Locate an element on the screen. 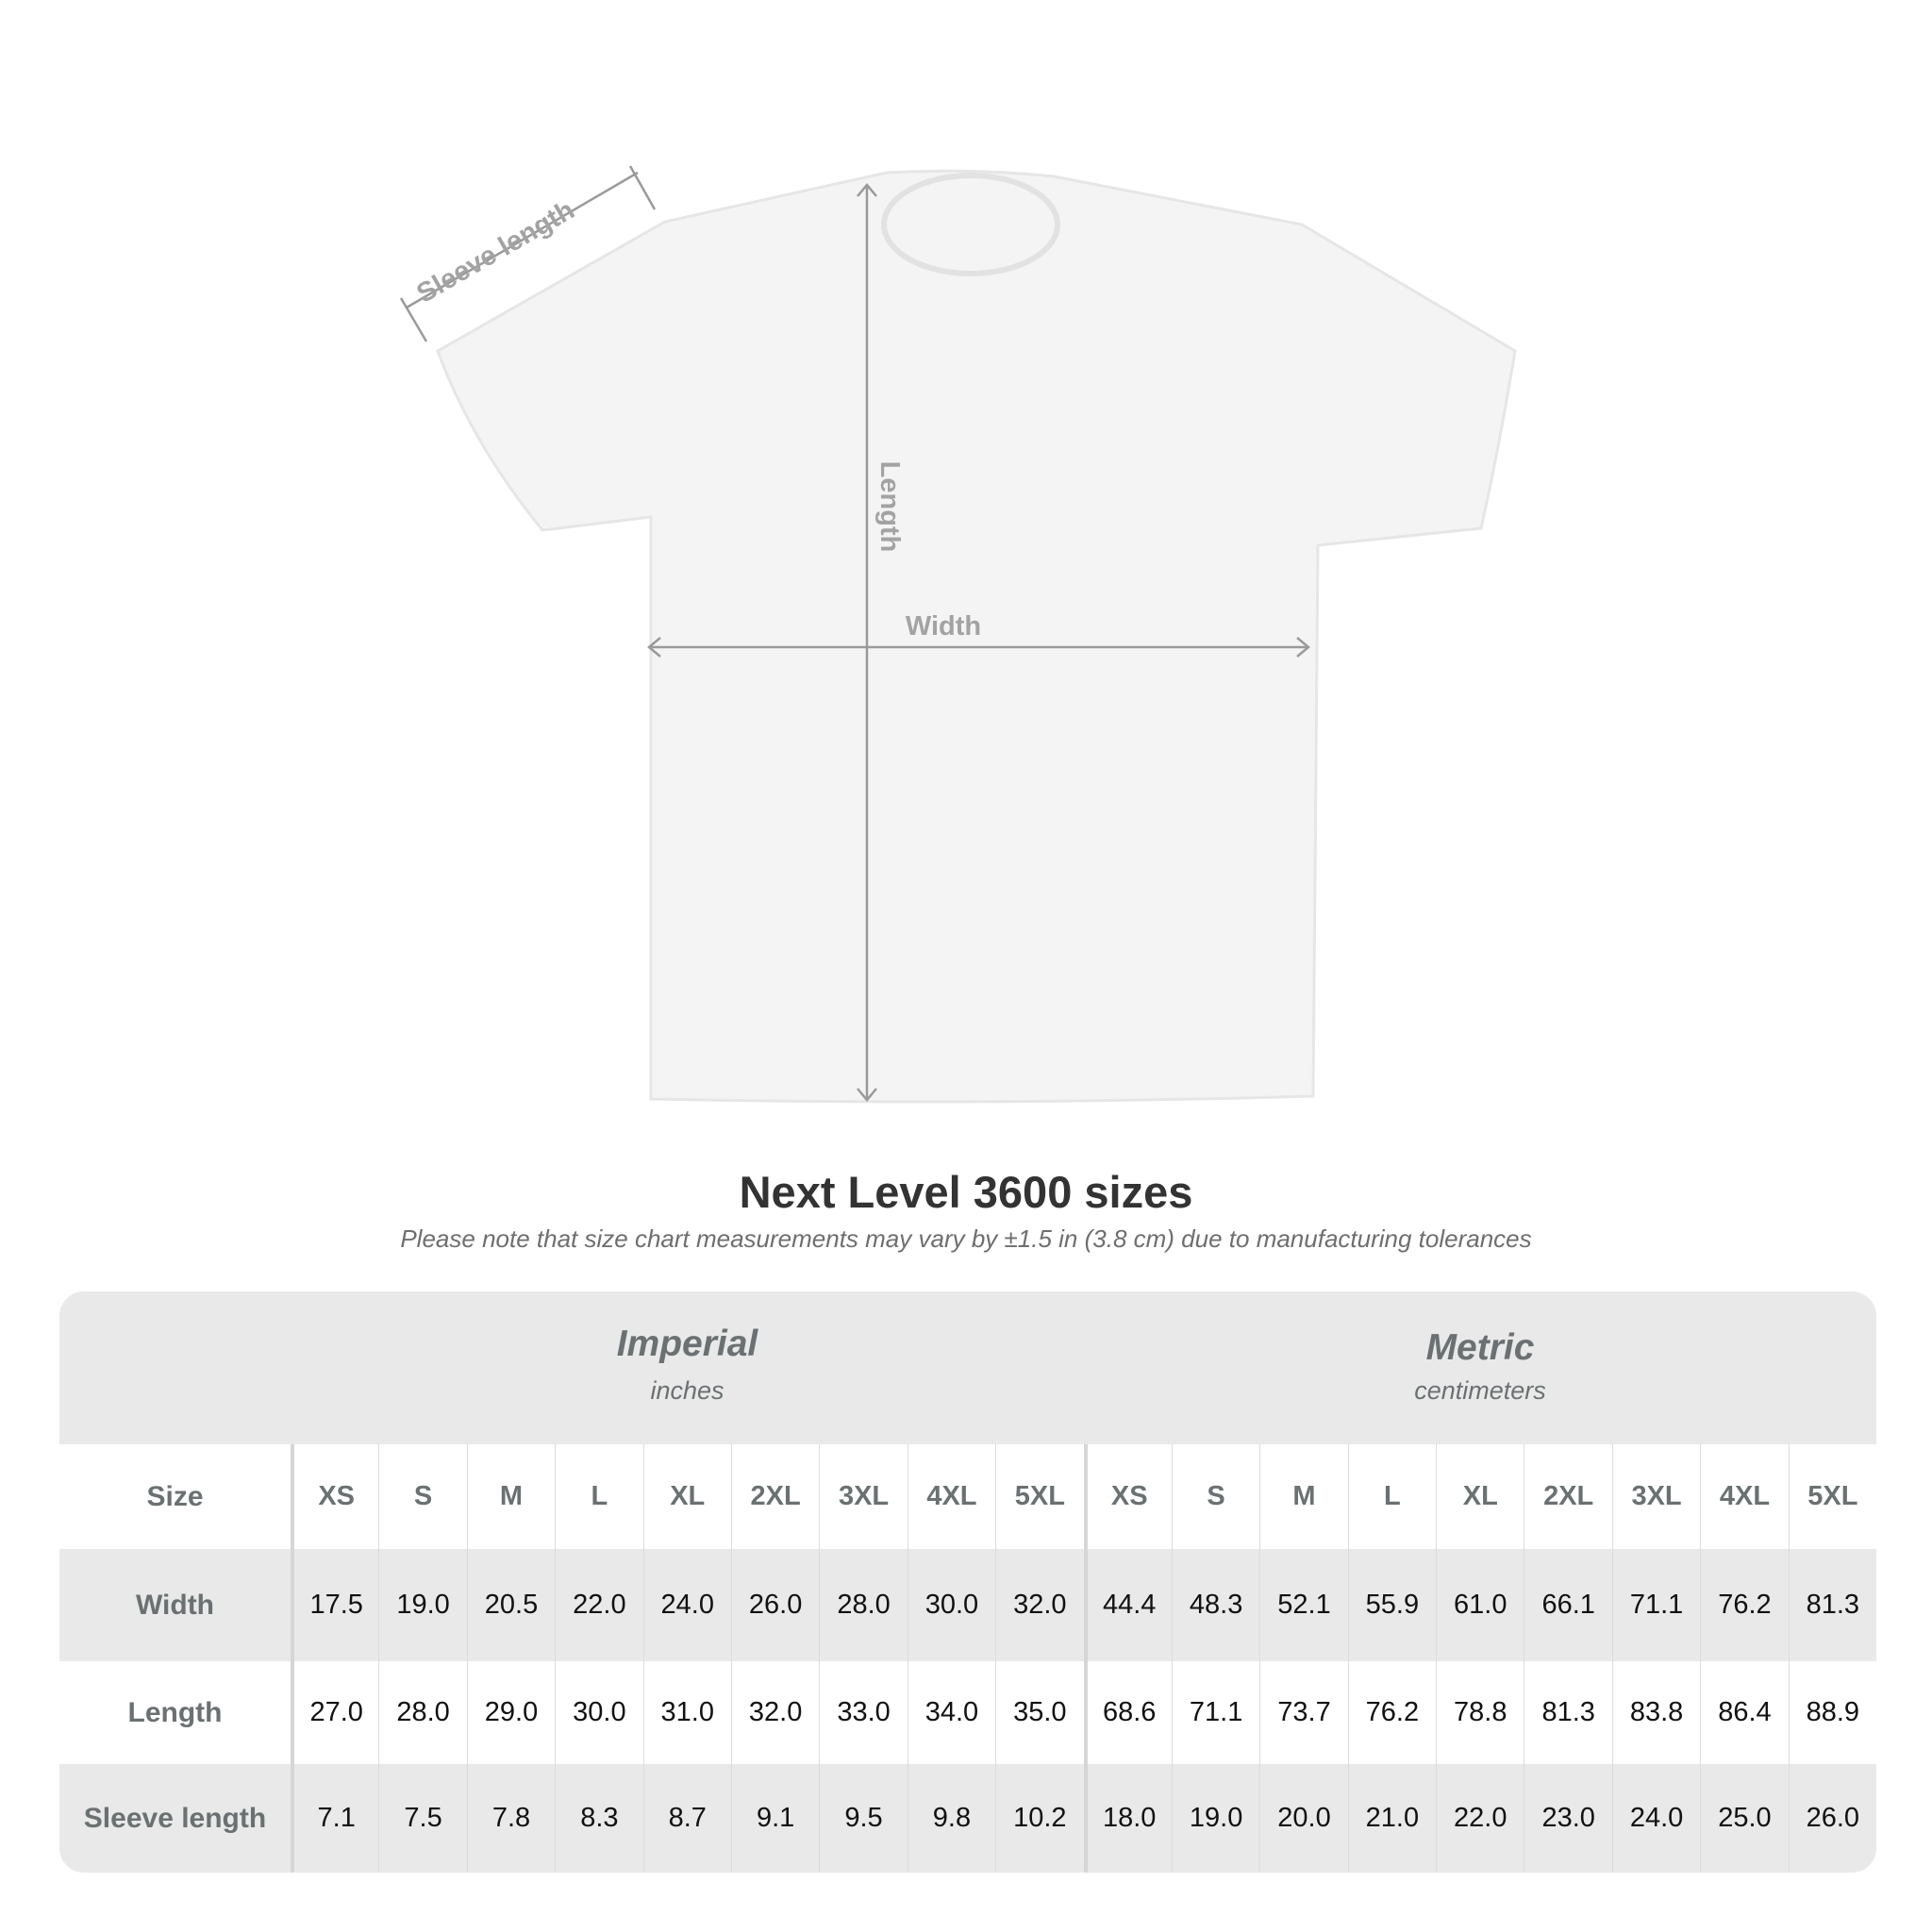 Image resolution: width=1932 pixels, height=1932 pixels. metric-size-header: 3XL is located at coordinates (1655, 1496).